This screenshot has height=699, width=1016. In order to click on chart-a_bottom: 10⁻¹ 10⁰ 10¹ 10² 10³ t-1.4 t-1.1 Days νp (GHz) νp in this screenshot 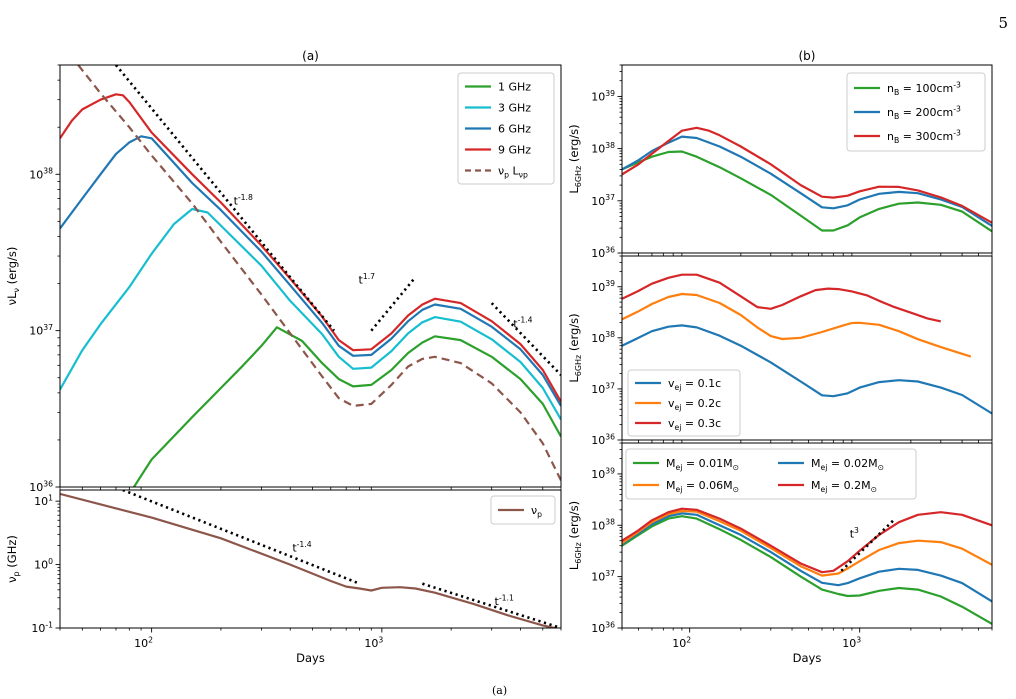, I will do `click(283, 577)`.